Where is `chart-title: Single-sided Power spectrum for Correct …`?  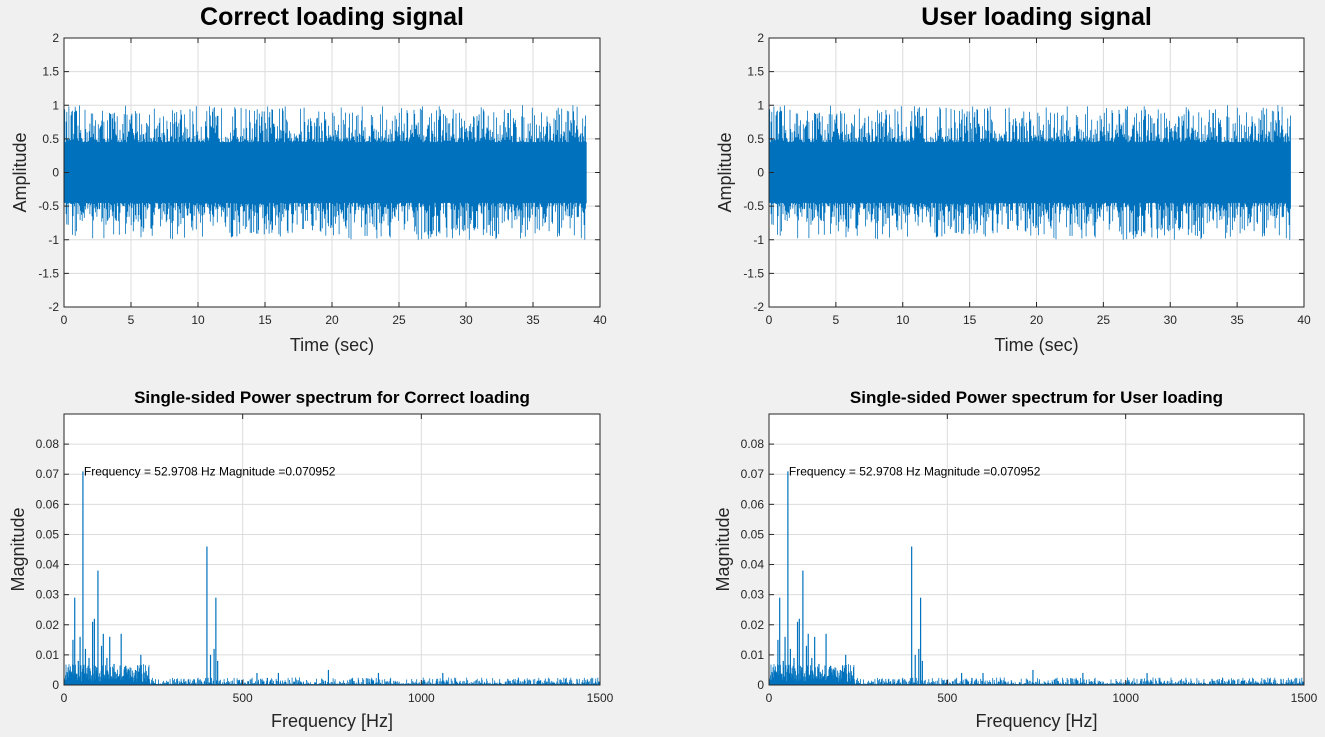 chart-title: Single-sided Power spectrum for Correct … is located at coordinates (332, 397).